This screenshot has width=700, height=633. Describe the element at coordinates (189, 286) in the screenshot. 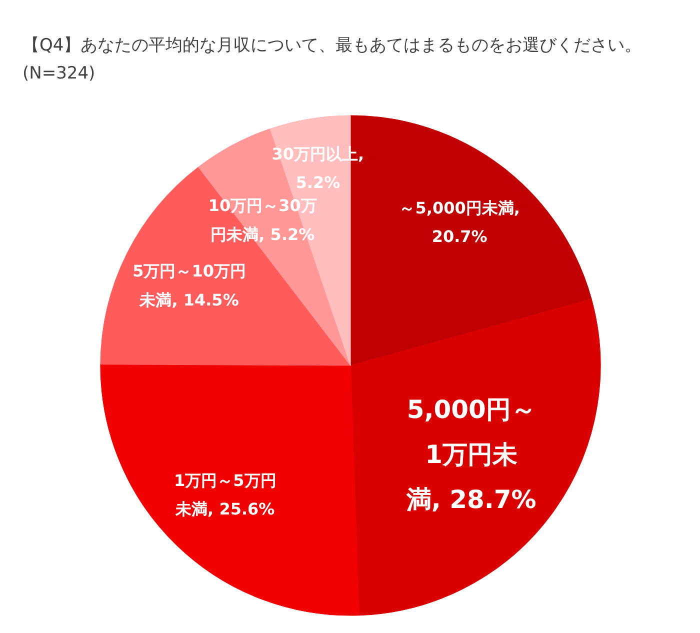

I see `slice-label: 5万円～10万円未満, 14.5%` at that location.